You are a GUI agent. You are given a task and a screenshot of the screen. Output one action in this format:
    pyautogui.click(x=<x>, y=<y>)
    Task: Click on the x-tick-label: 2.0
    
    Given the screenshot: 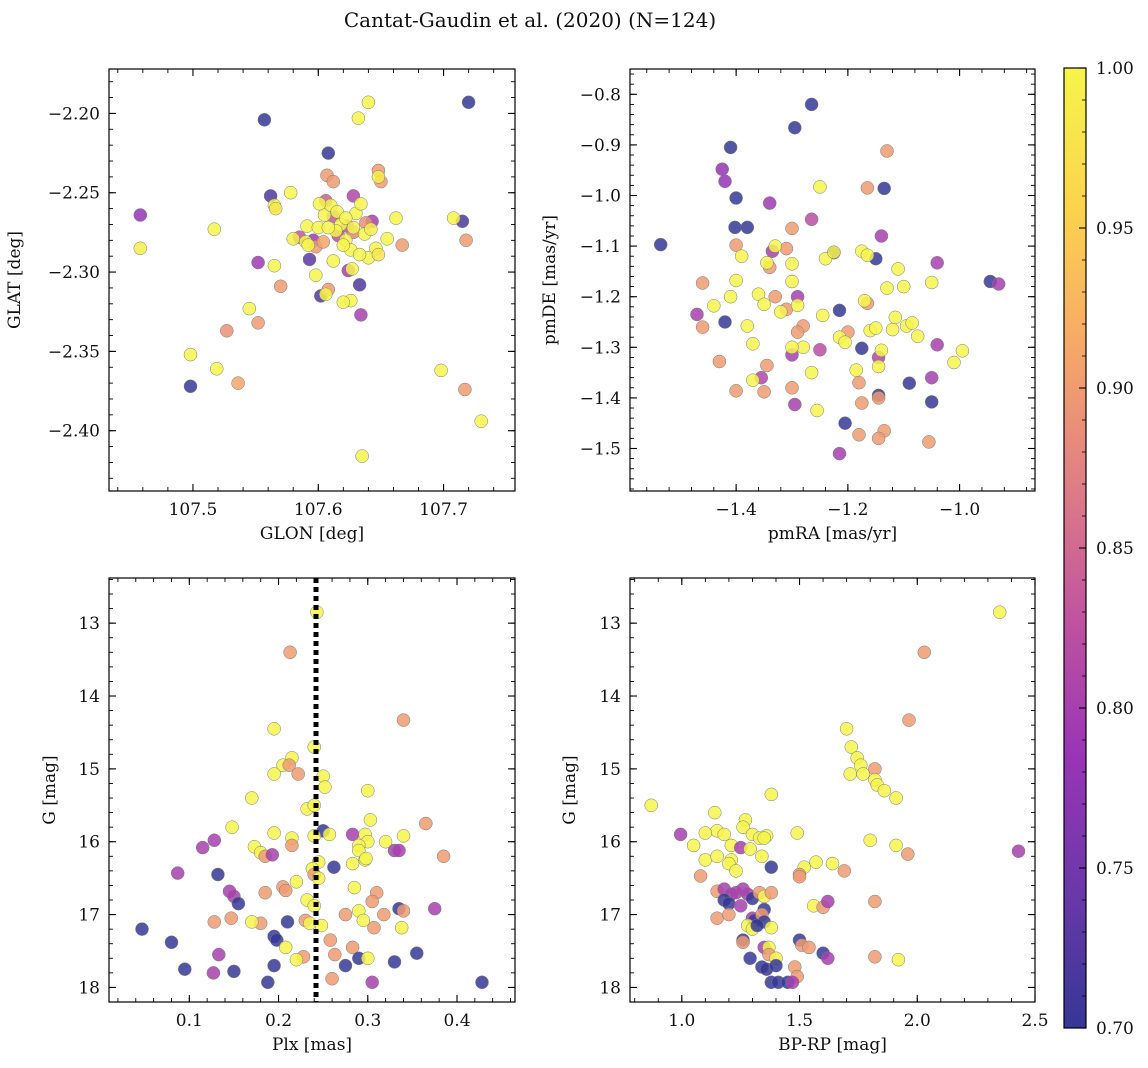 What is the action you would take?
    pyautogui.click(x=917, y=1021)
    